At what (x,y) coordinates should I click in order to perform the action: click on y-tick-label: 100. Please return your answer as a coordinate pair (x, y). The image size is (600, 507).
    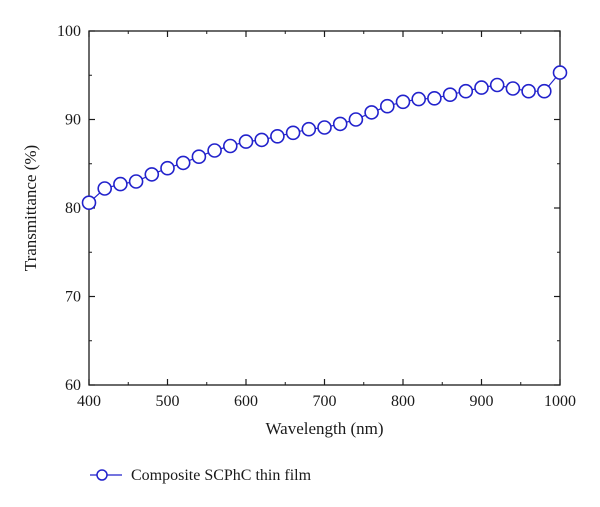
    Looking at the image, I should click on (69, 31).